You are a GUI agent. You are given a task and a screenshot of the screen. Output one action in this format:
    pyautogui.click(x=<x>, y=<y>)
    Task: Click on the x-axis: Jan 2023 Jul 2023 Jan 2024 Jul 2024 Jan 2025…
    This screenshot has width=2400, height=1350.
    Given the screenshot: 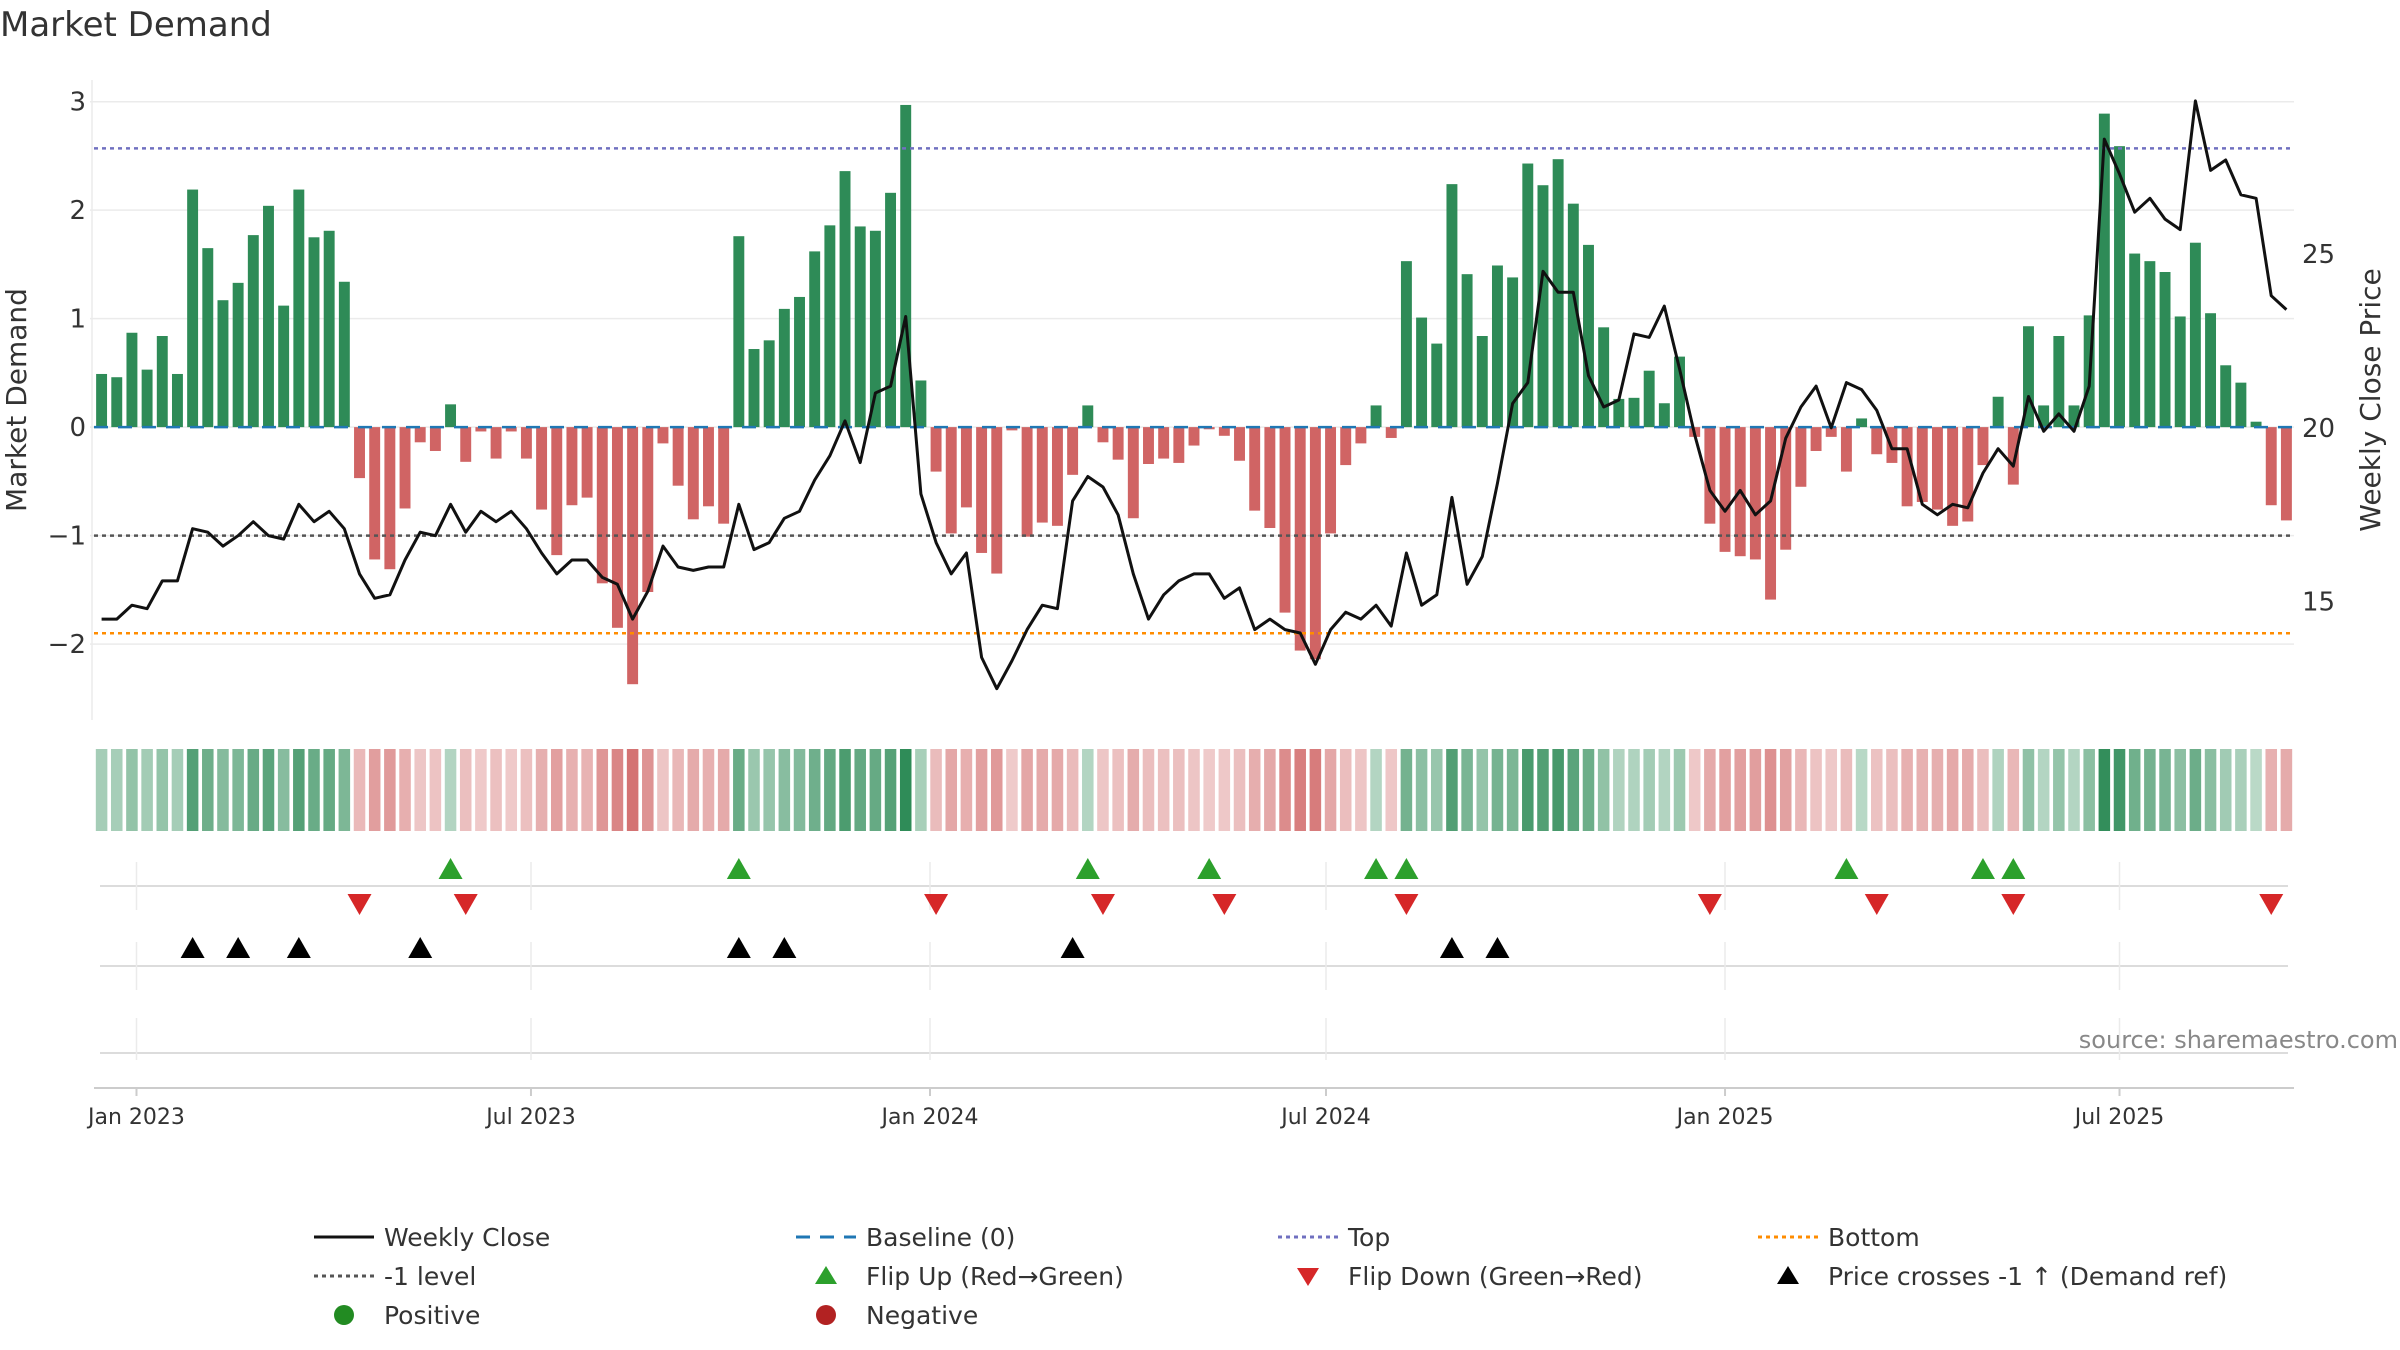 What is the action you would take?
    pyautogui.click(x=1190, y=1108)
    